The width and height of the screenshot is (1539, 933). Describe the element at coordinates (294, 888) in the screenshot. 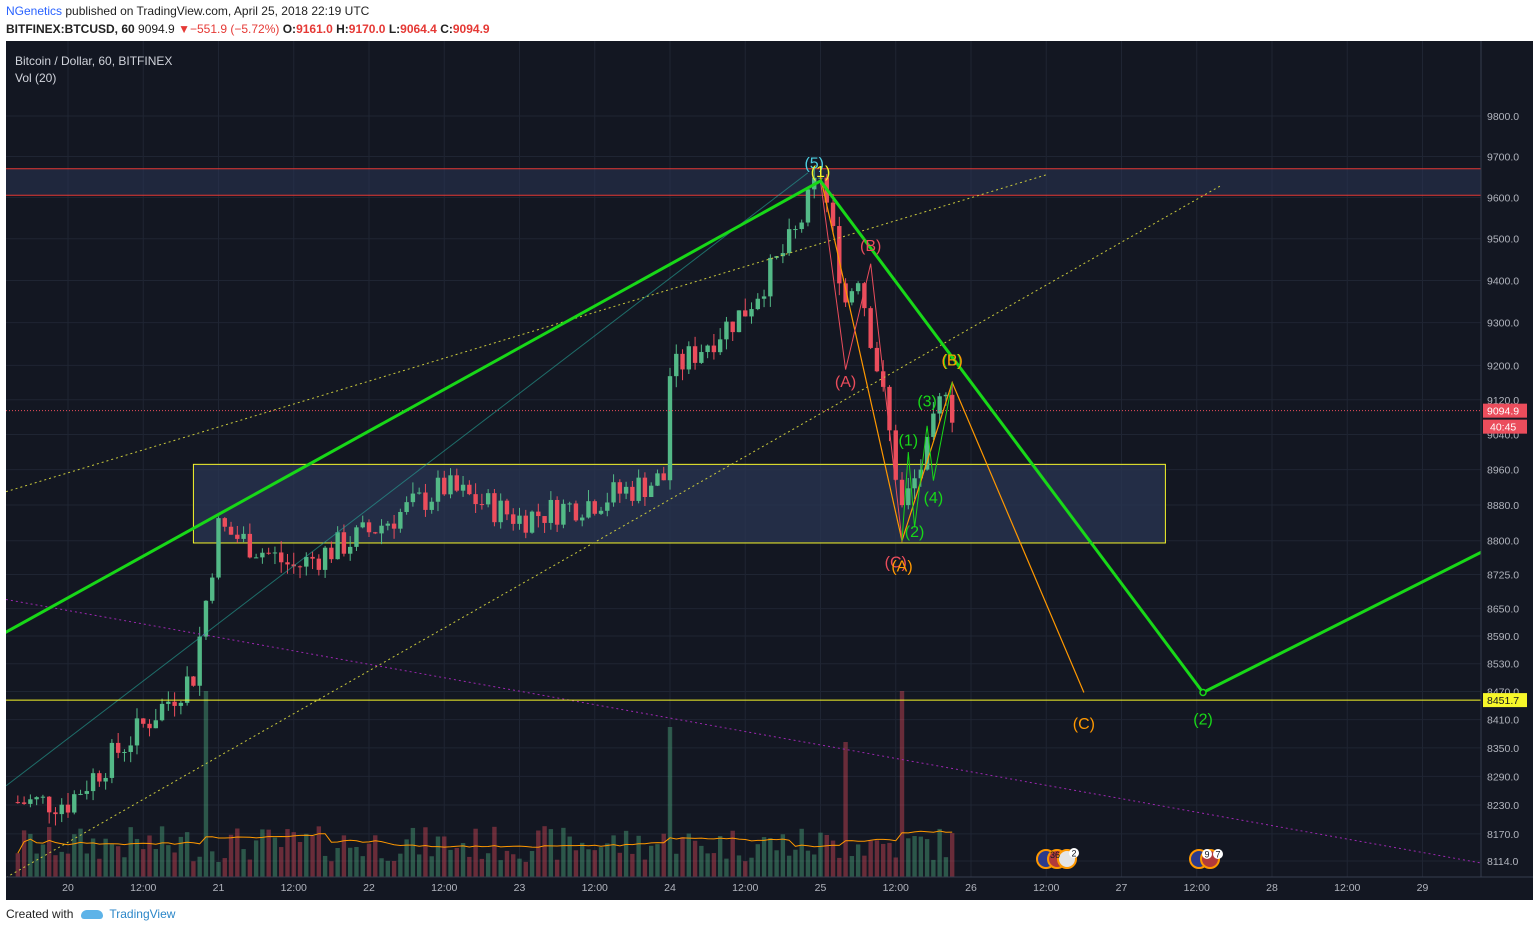

I see `time-tick-label: 12:00` at that location.